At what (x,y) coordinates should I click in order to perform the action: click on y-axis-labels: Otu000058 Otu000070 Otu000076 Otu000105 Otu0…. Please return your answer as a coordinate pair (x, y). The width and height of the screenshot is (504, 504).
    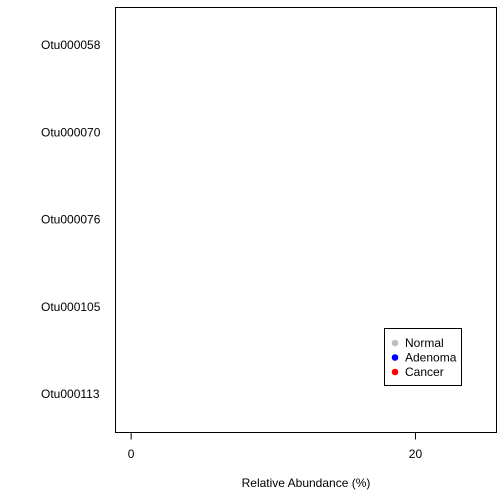
    Looking at the image, I should click on (71, 219).